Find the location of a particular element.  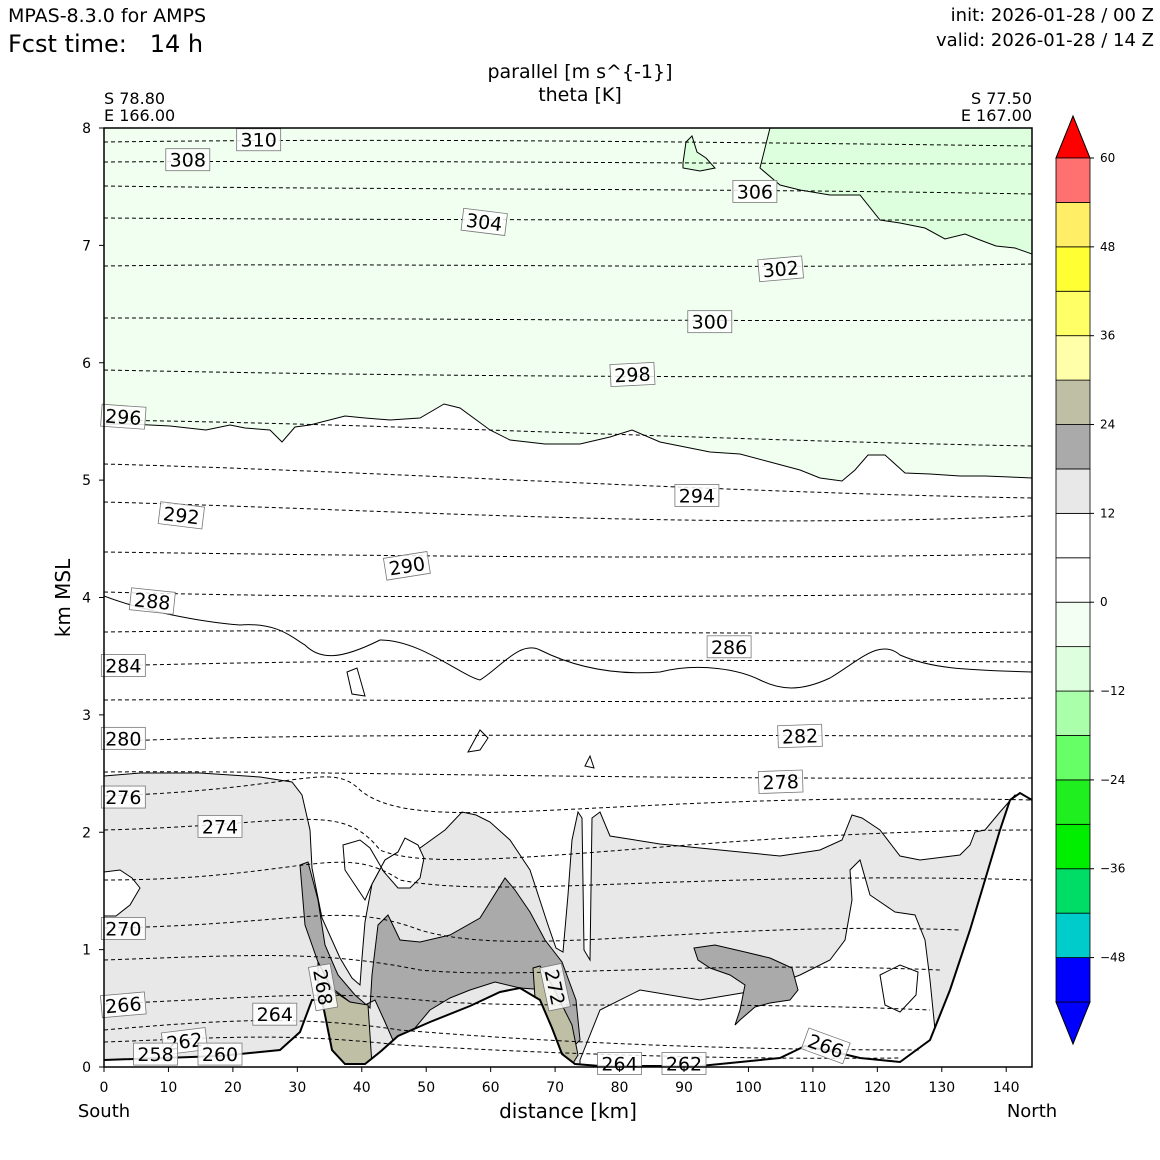

colorbar-tick-label: 48 is located at coordinates (1107, 247).